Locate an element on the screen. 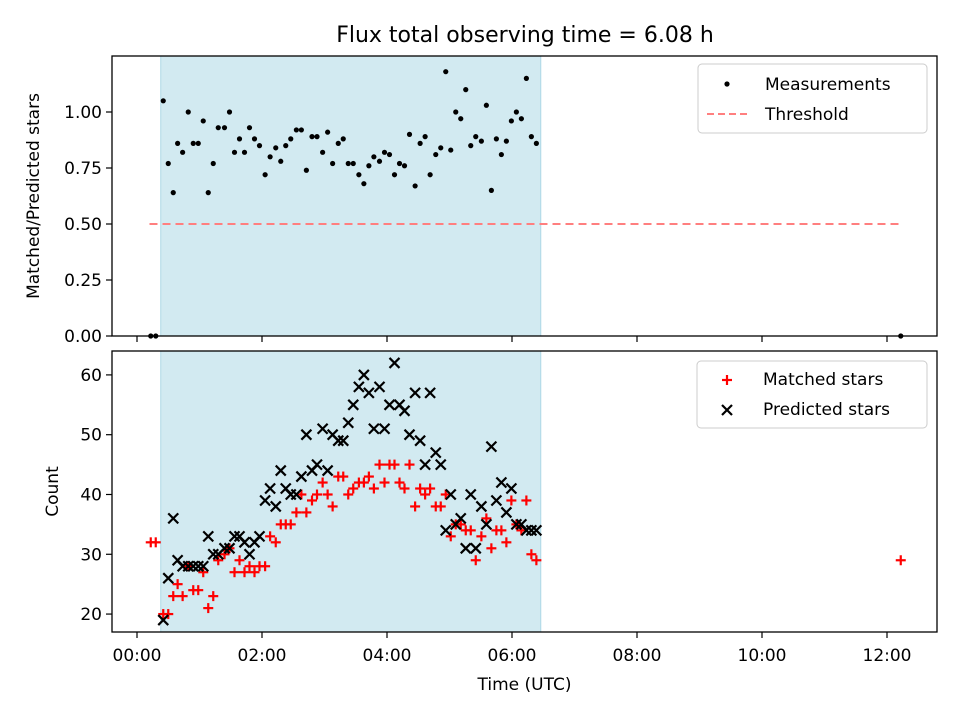 The image size is (960, 720). x-tick-label: 04:00 is located at coordinates (387, 656).